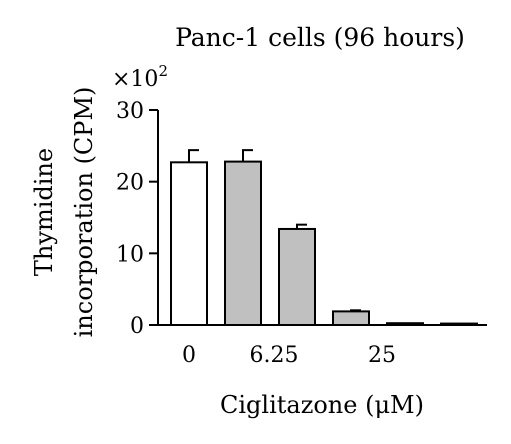 The image size is (511, 444). I want to click on y-axis-label: Thymidine incorporation (CPM), so click(64, 212).